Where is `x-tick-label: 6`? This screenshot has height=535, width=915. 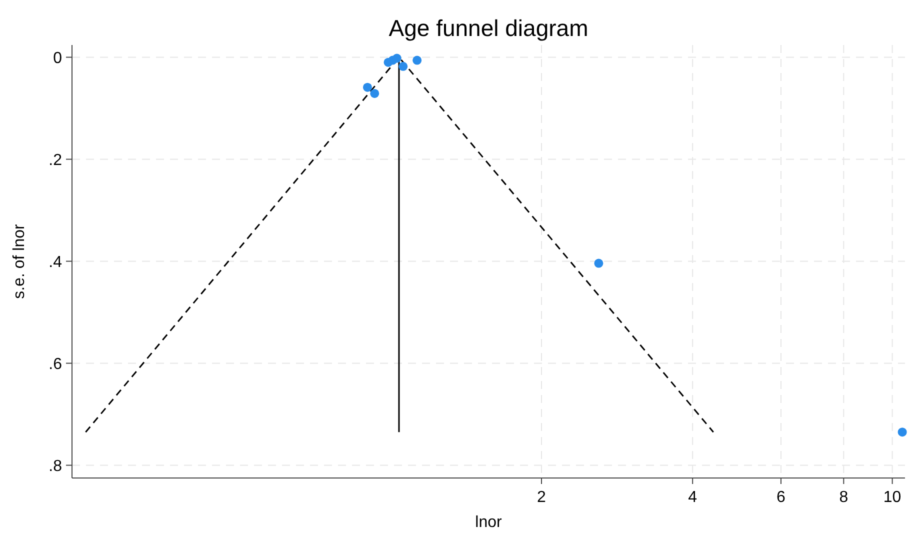 x-tick-label: 6 is located at coordinates (781, 497).